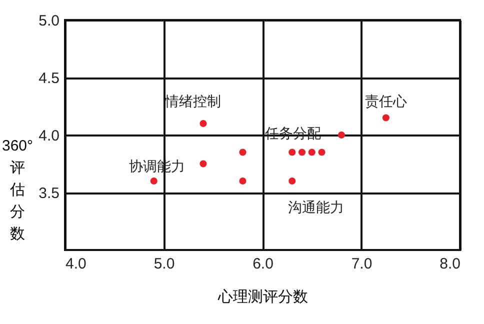  I want to click on x-tick-label: 4.0, so click(76, 264).